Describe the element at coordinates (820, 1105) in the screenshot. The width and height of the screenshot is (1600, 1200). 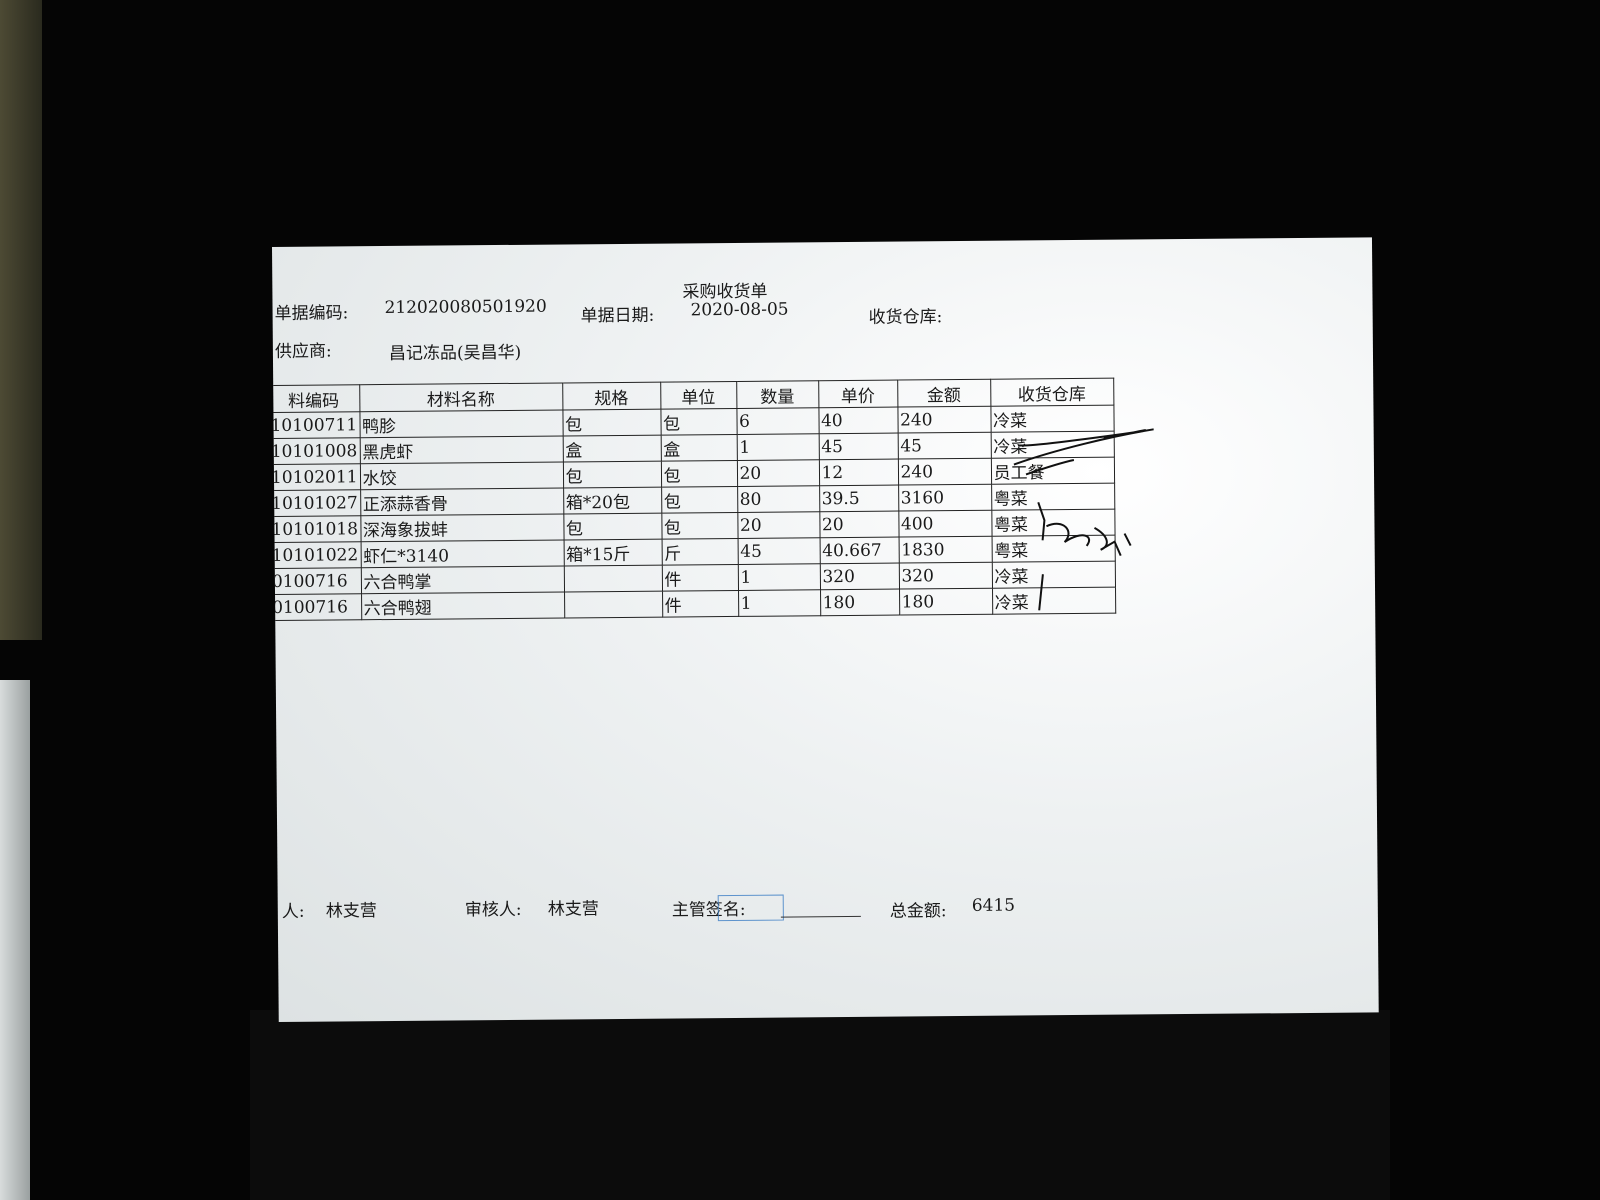
I see `background-tray` at that location.